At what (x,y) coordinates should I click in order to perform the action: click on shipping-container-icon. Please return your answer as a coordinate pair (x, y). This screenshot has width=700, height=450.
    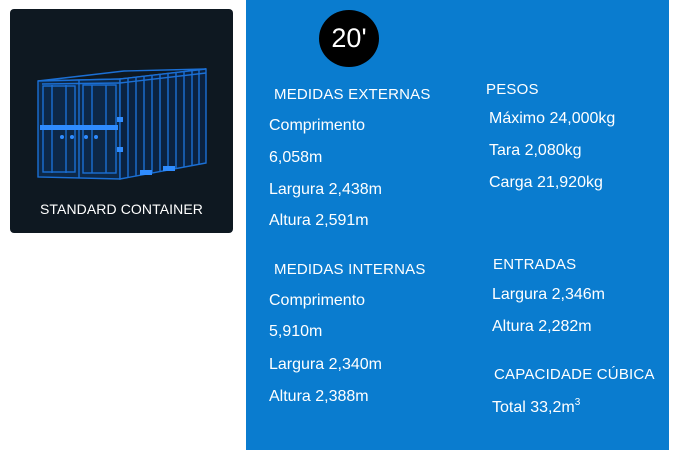
    Looking at the image, I should click on (122, 124).